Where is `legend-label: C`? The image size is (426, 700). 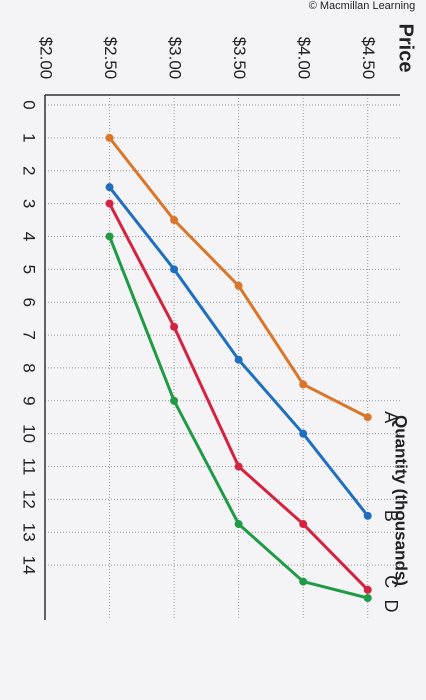
legend-label: C is located at coordinates (391, 581).